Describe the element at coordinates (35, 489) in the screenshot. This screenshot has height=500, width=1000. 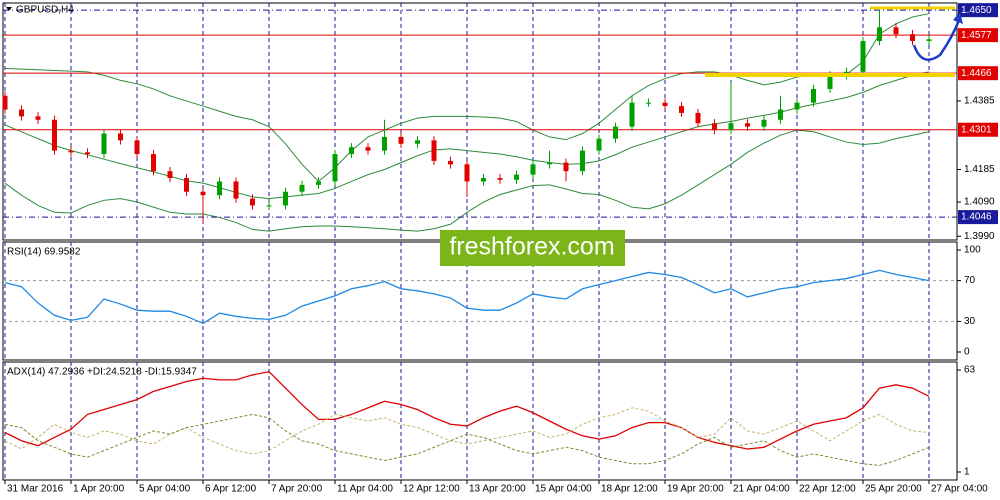
I see `x-tick-label: 31 Mar 2016` at that location.